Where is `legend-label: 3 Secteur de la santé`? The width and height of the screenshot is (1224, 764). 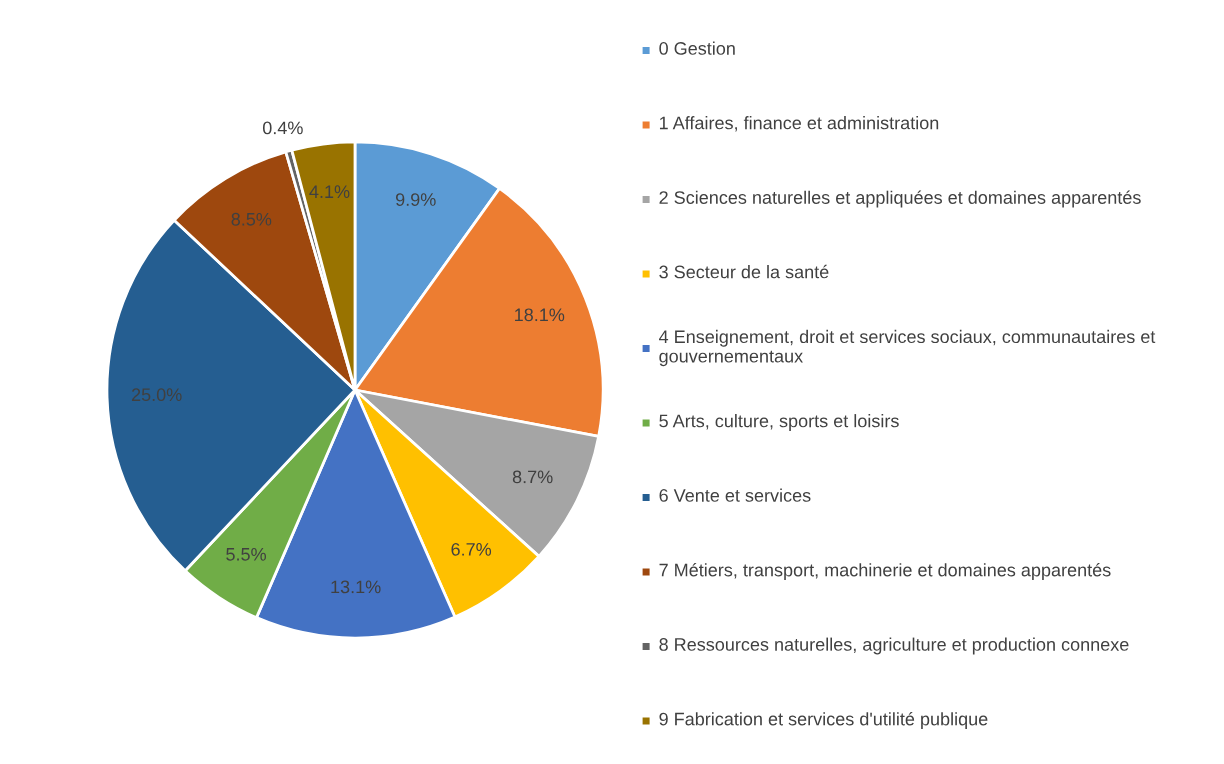 legend-label: 3 Secteur de la santé is located at coordinates (744, 271).